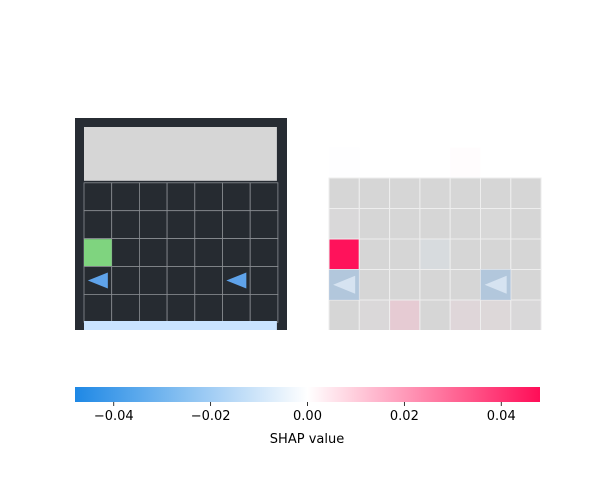 The image size is (600, 500). Describe the element at coordinates (307, 405) in the screenshot. I see `colorbar: −0.04 −0.02 0.00 0.02 0.04` at that location.